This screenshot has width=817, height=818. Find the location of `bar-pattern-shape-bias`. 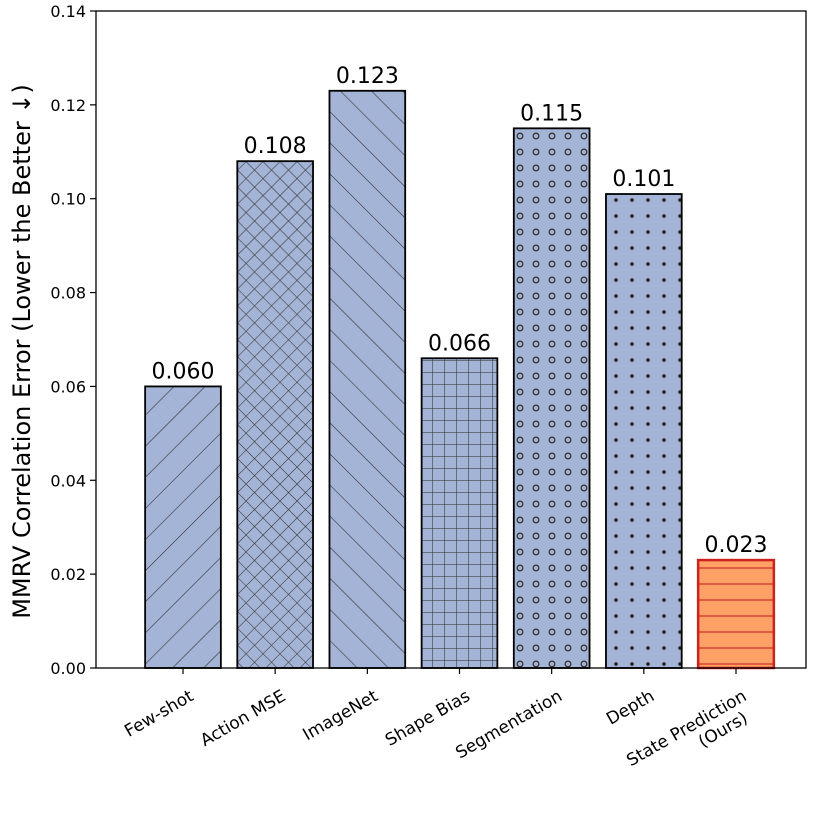

bar-pattern-shape-bias is located at coordinates (459, 513).